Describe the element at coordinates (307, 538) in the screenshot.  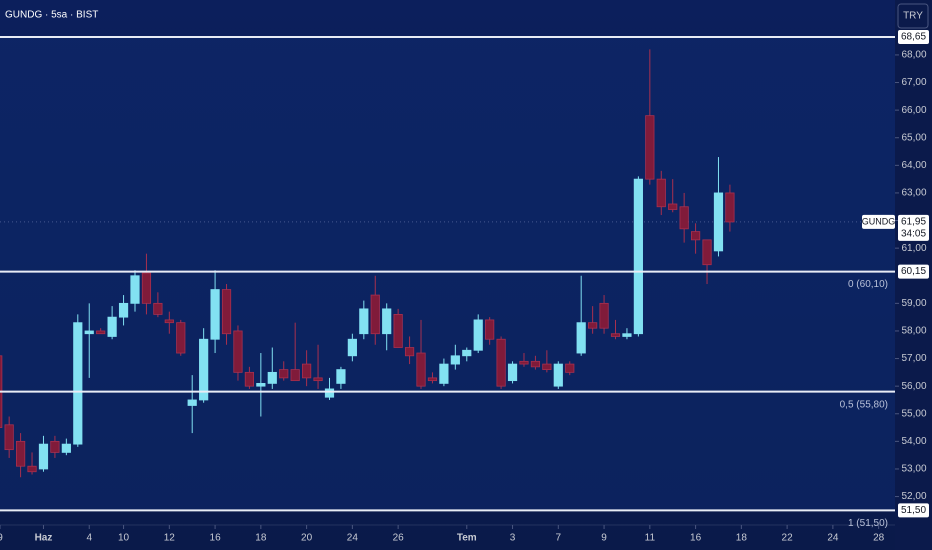
I see `x-tick-label: 20` at that location.